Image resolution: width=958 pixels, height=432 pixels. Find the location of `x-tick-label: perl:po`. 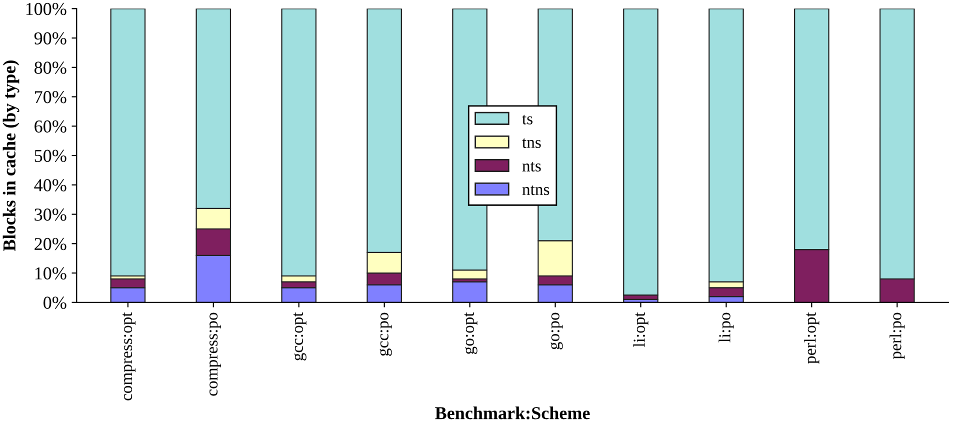

x-tick-label: perl:po is located at coordinates (897, 336).